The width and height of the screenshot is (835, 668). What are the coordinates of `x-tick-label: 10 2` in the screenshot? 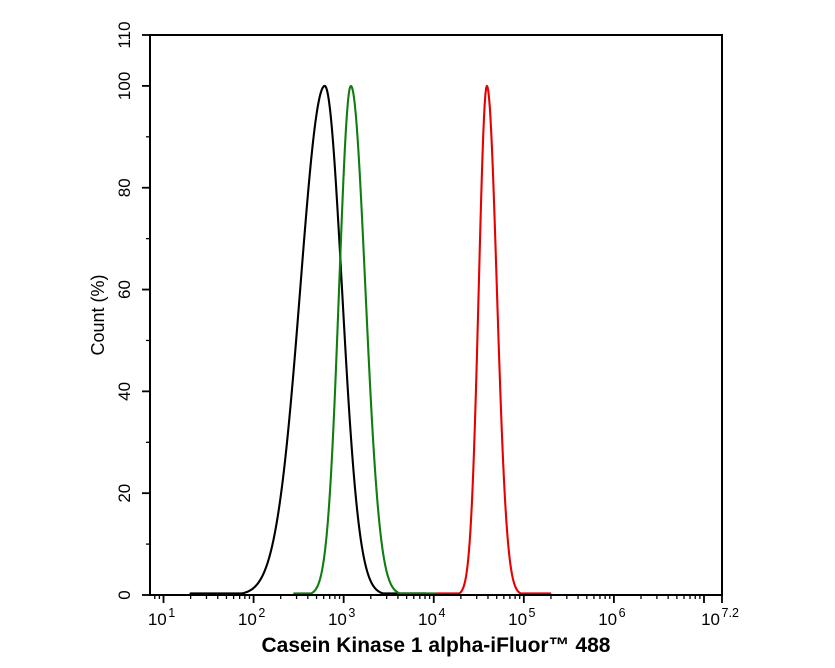 It's located at (251, 617).